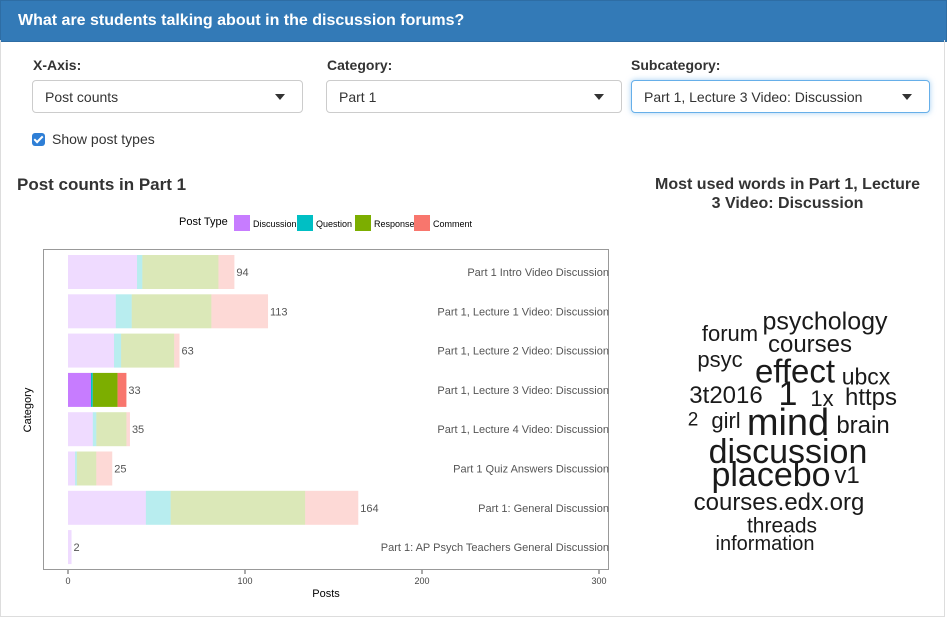 The width and height of the screenshot is (947, 618). What do you see at coordinates (242, 273) in the screenshot?
I see `bar-total-label: 94` at bounding box center [242, 273].